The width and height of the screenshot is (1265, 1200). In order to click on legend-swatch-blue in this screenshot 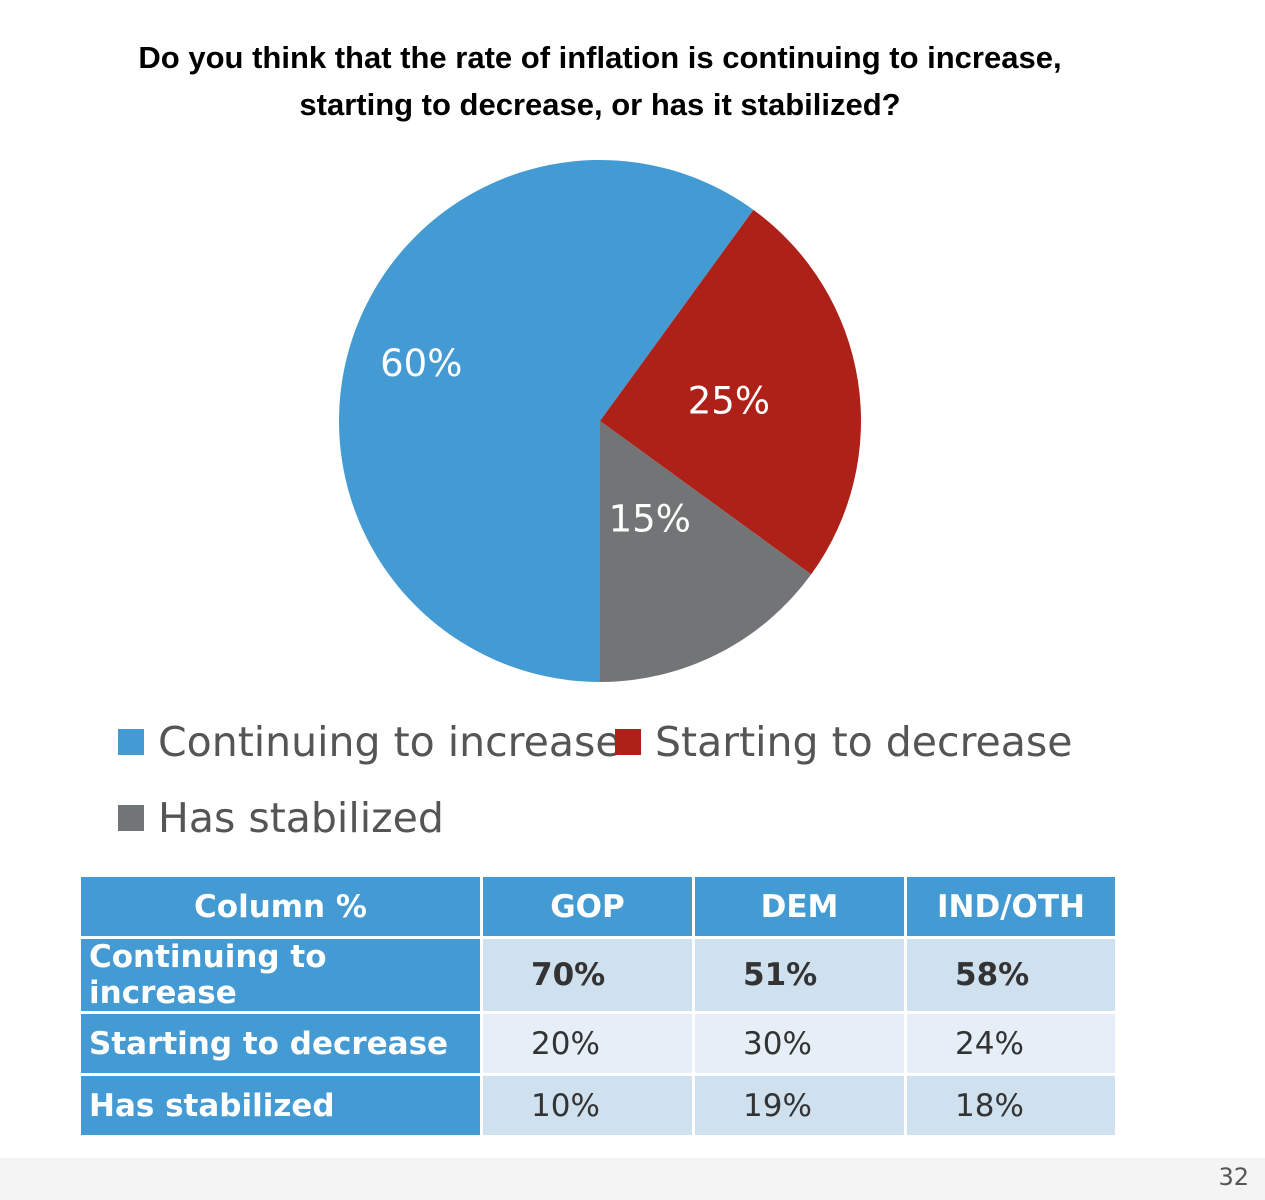, I will do `click(131, 742)`.